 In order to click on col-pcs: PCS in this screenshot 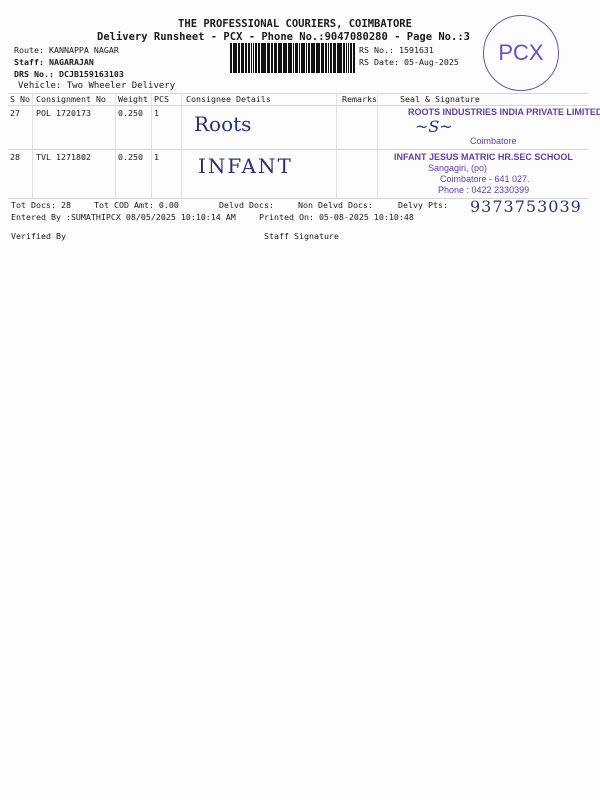, I will do `click(161, 99)`.